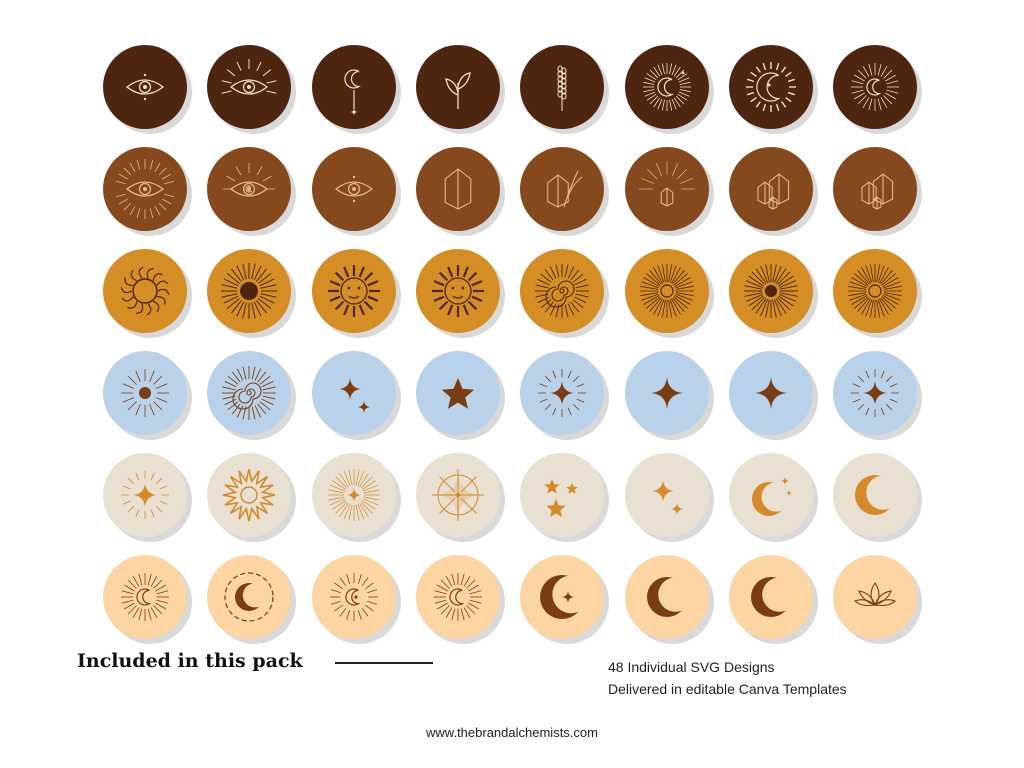 This screenshot has height=768, width=1024. What do you see at coordinates (512, 732) in the screenshot?
I see `website-url: www.thebrandalchemists.com` at bounding box center [512, 732].